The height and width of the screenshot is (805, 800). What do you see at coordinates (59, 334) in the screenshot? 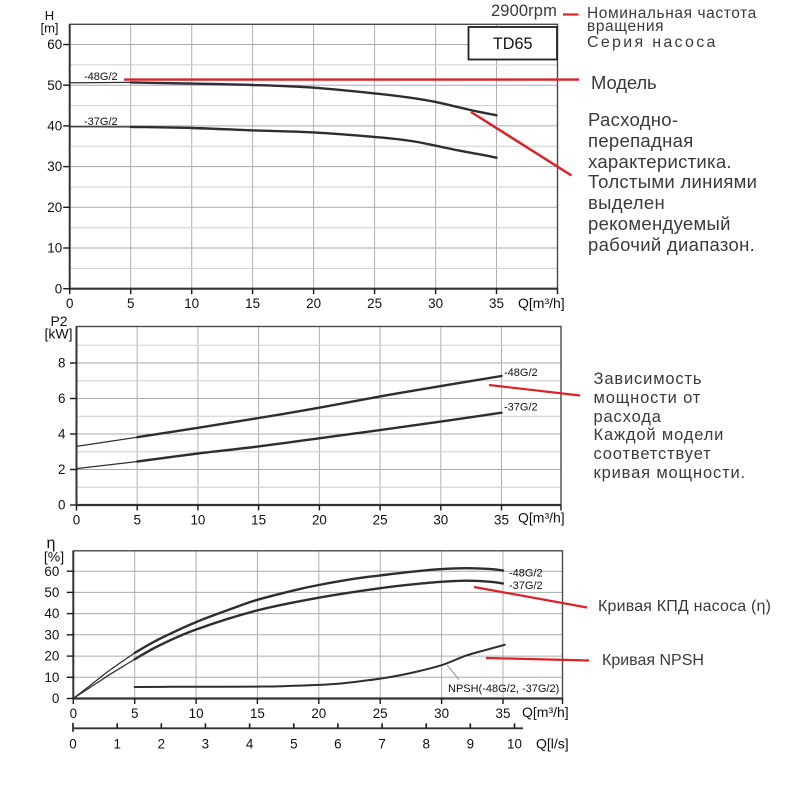
I see `svg-text: [kW]` at bounding box center [59, 334].